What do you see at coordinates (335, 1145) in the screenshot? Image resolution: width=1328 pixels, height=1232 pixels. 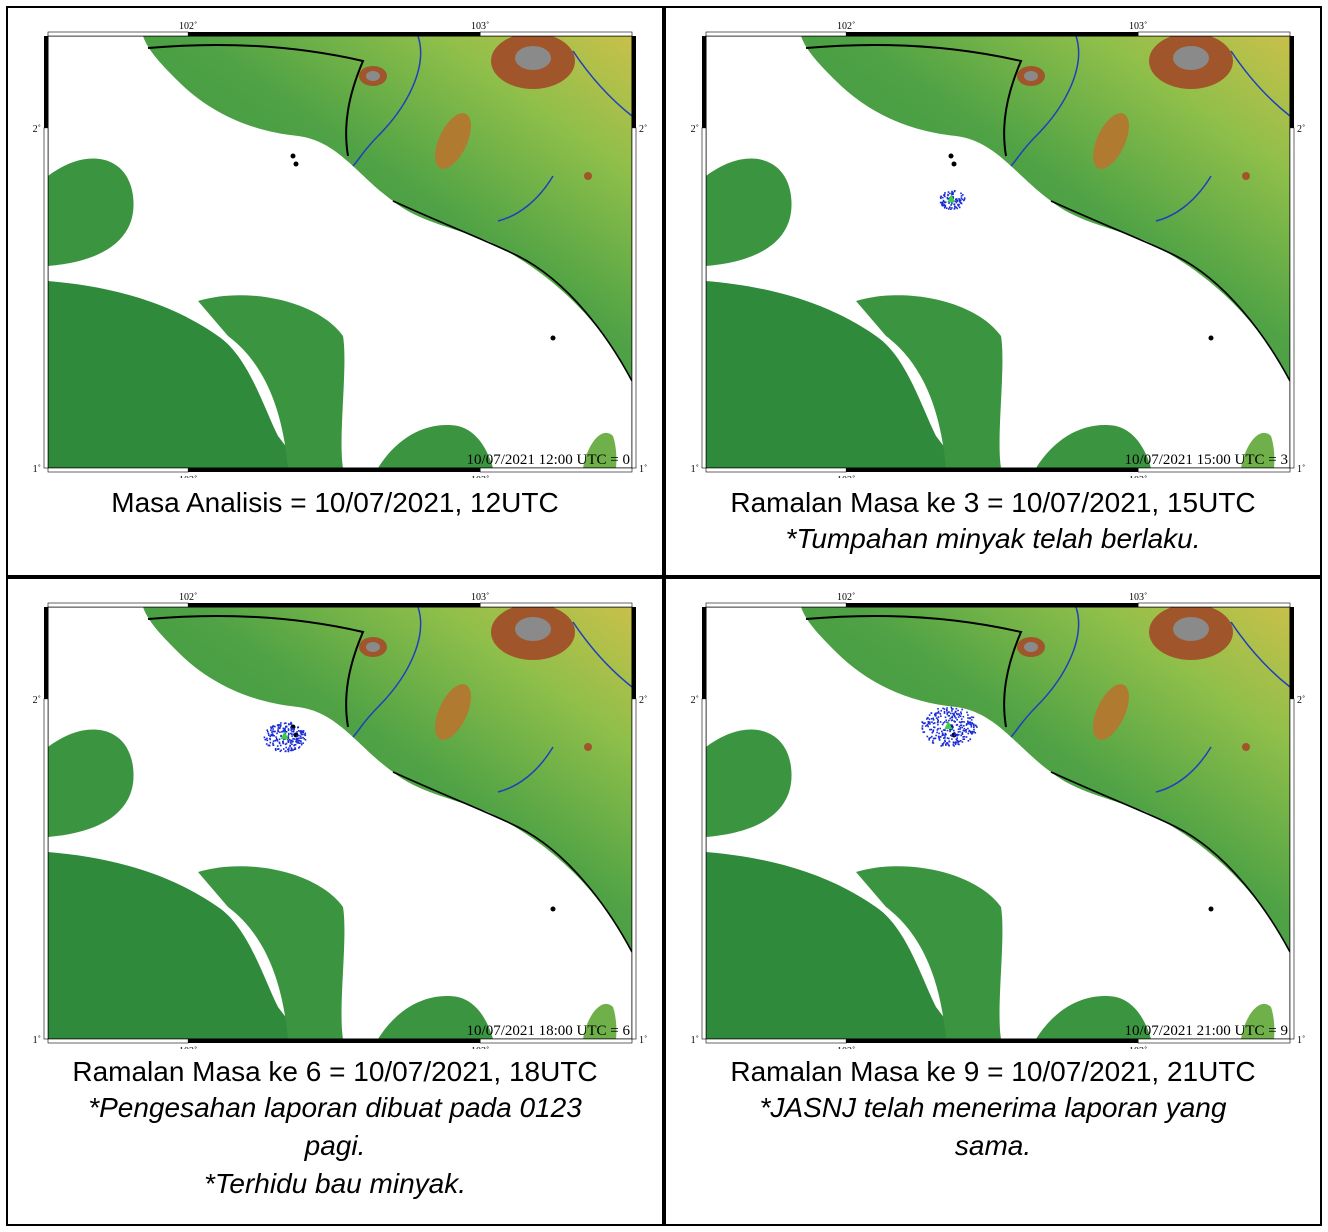 I see `panel-note: pagi.` at bounding box center [335, 1145].